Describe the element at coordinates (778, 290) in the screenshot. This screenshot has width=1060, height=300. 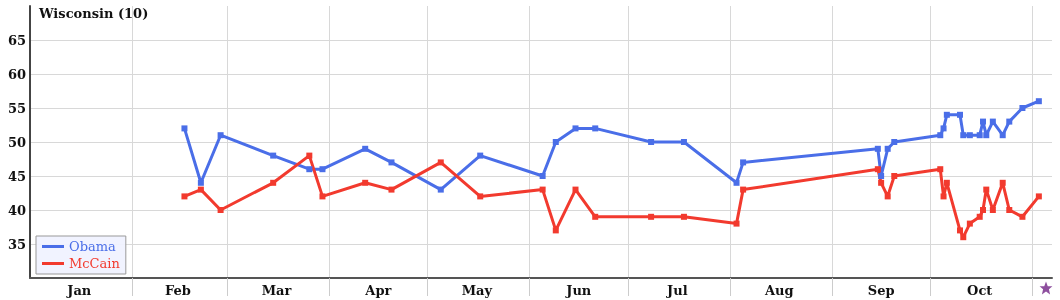
I see `x-tick-label: Aug` at that location.